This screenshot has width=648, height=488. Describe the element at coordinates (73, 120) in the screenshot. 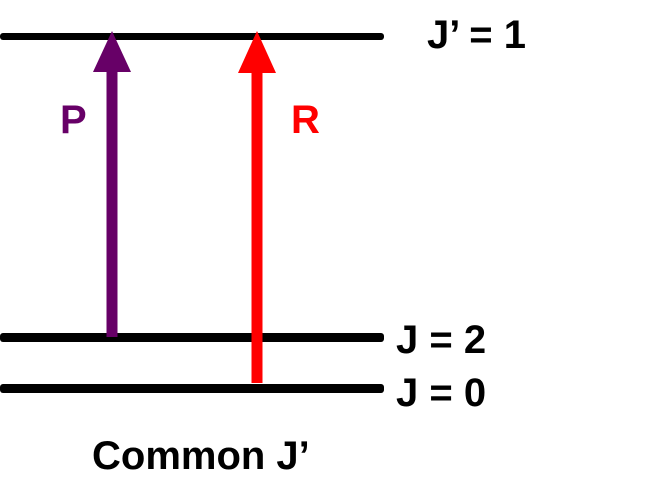

I see `p-branch-label: P` at that location.